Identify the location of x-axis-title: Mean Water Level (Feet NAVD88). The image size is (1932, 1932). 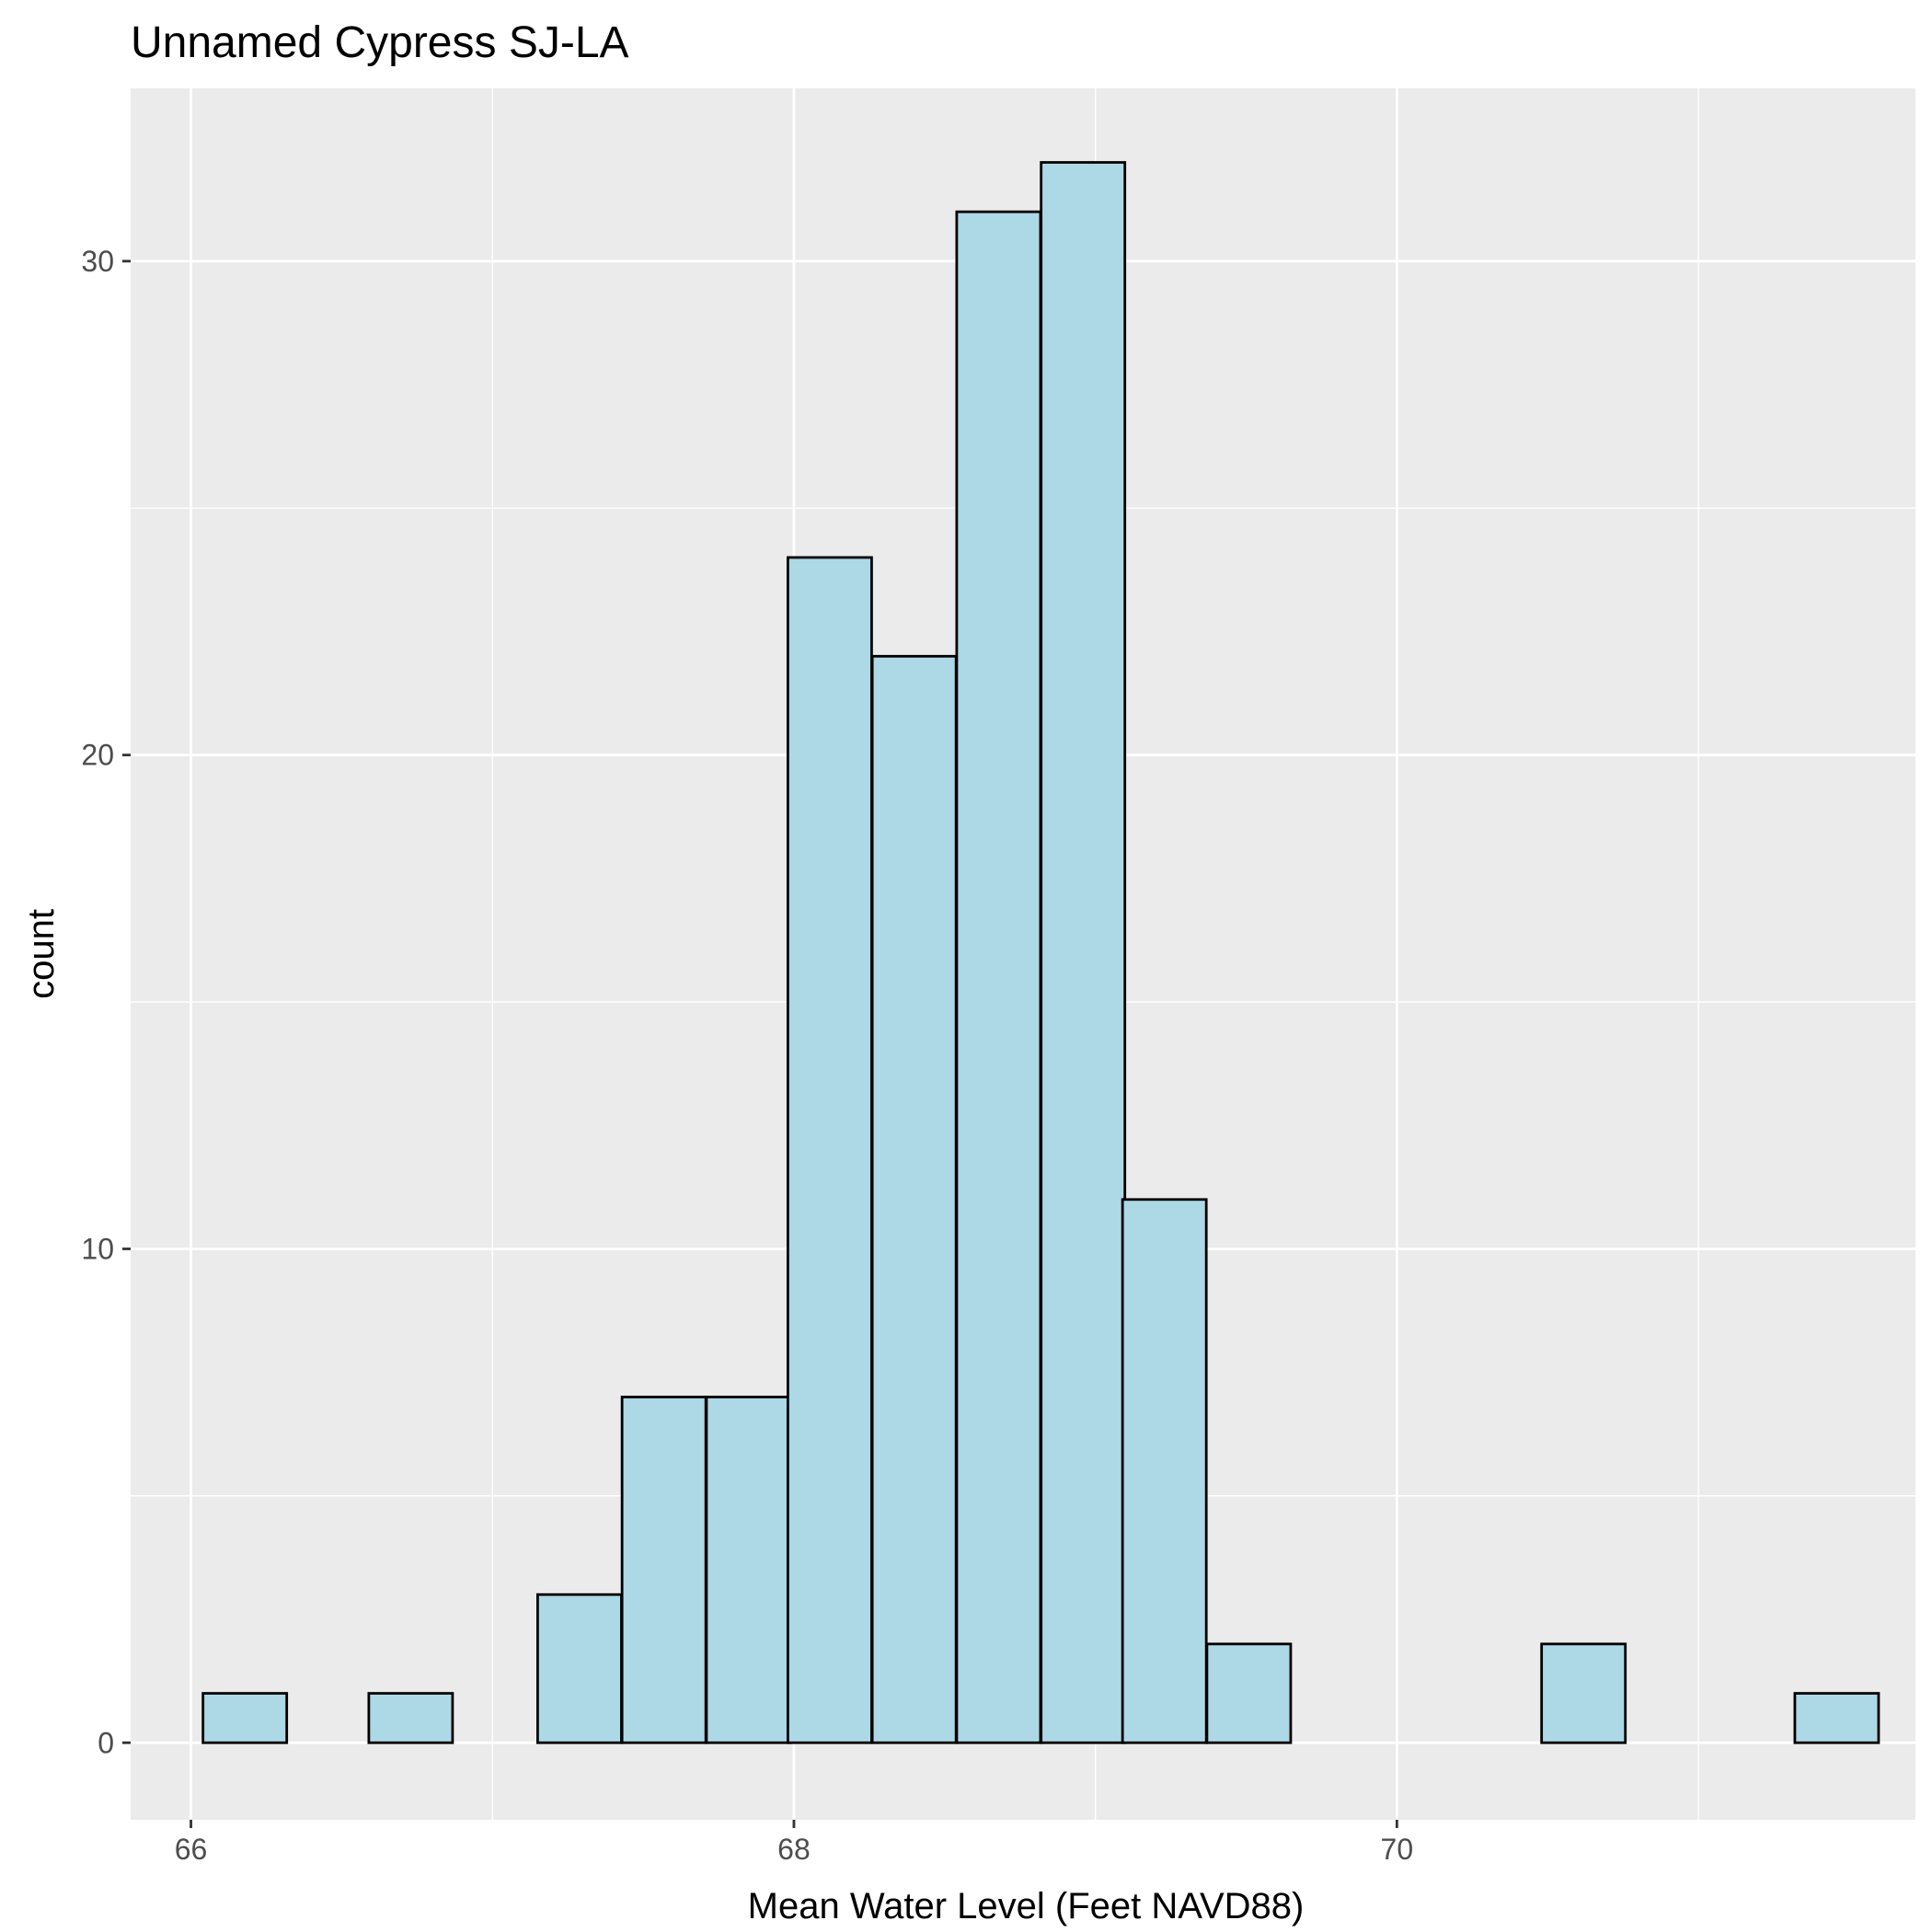
(1026, 1906).